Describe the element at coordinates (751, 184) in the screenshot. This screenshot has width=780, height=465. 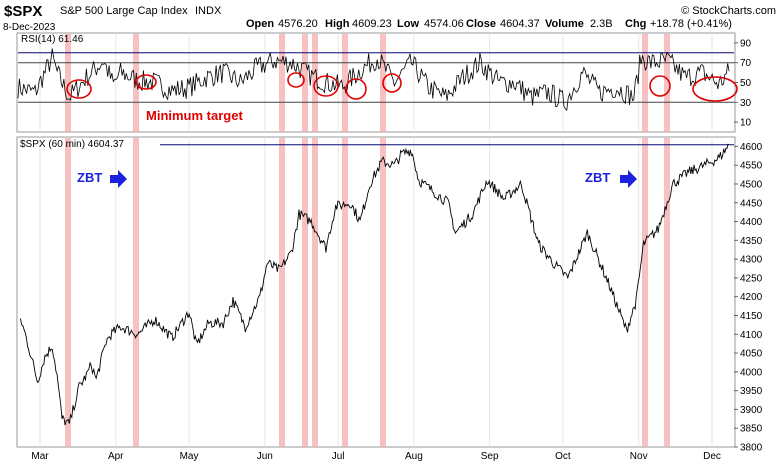
I see `price-y-tick-label: 4500` at that location.